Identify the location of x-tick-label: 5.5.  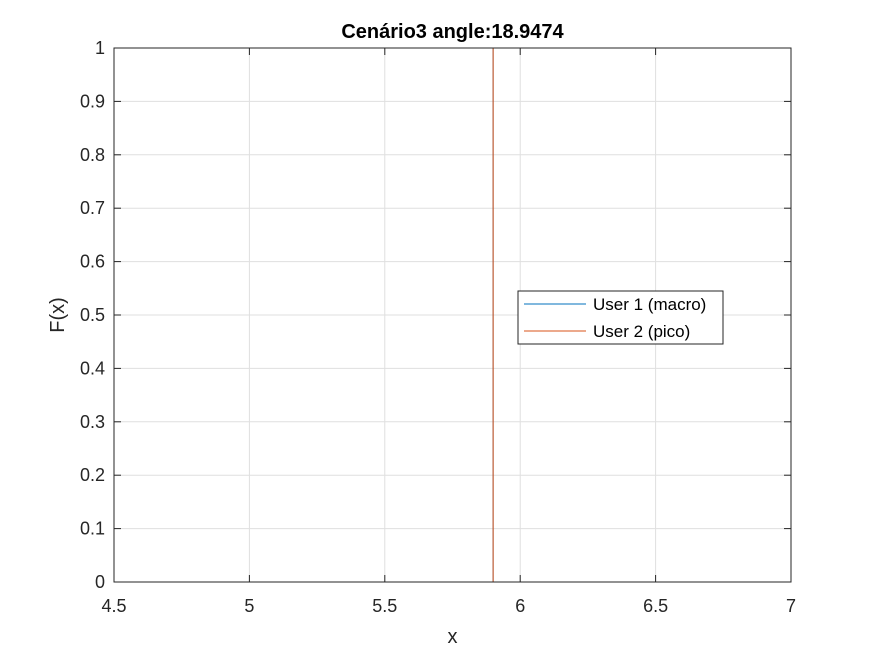
(384, 606).